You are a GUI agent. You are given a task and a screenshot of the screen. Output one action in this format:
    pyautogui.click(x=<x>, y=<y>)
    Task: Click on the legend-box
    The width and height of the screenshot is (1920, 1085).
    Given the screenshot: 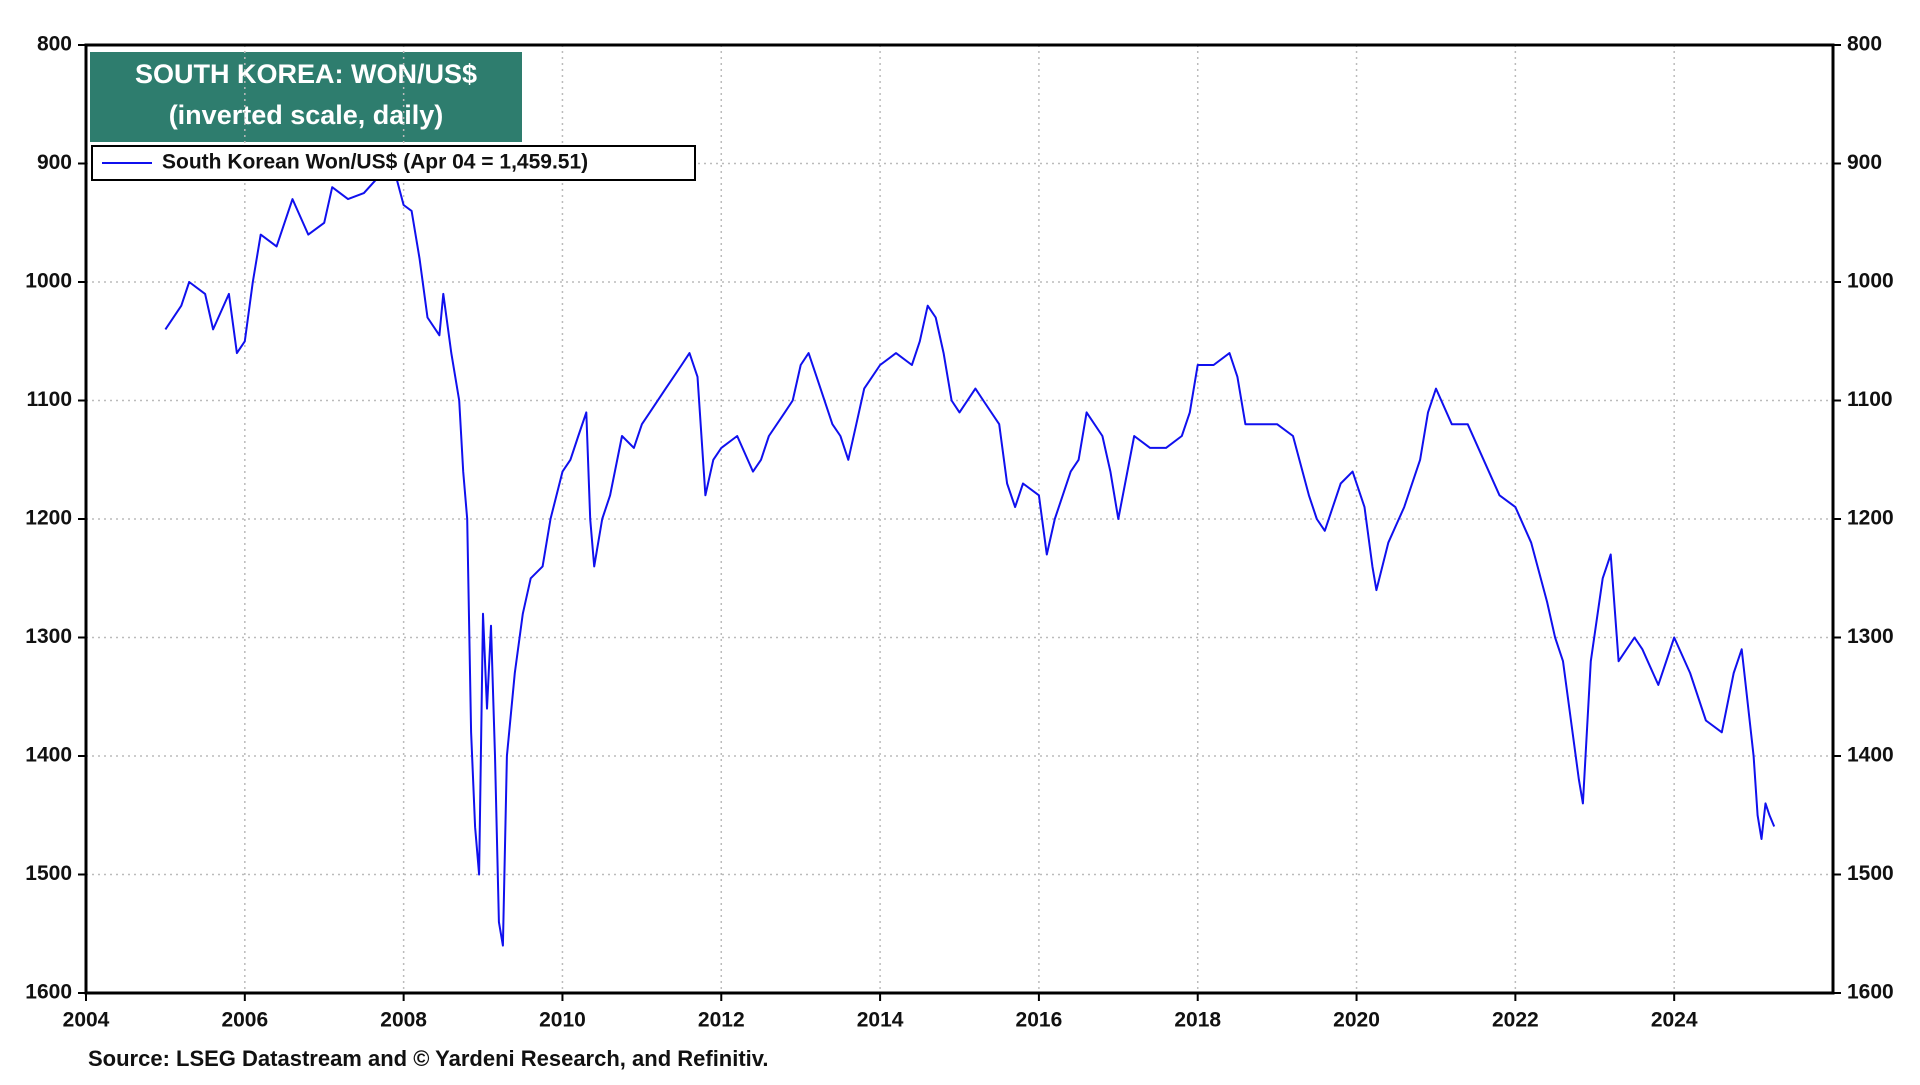 What is the action you would take?
    pyautogui.click(x=393, y=163)
    